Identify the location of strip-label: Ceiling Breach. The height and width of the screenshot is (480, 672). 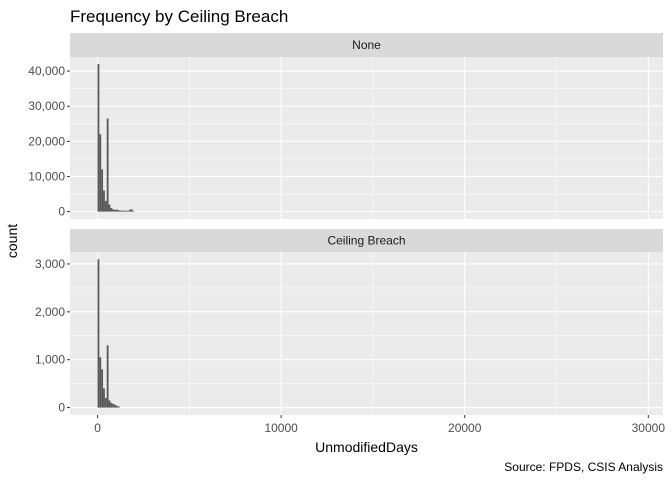
(366, 241).